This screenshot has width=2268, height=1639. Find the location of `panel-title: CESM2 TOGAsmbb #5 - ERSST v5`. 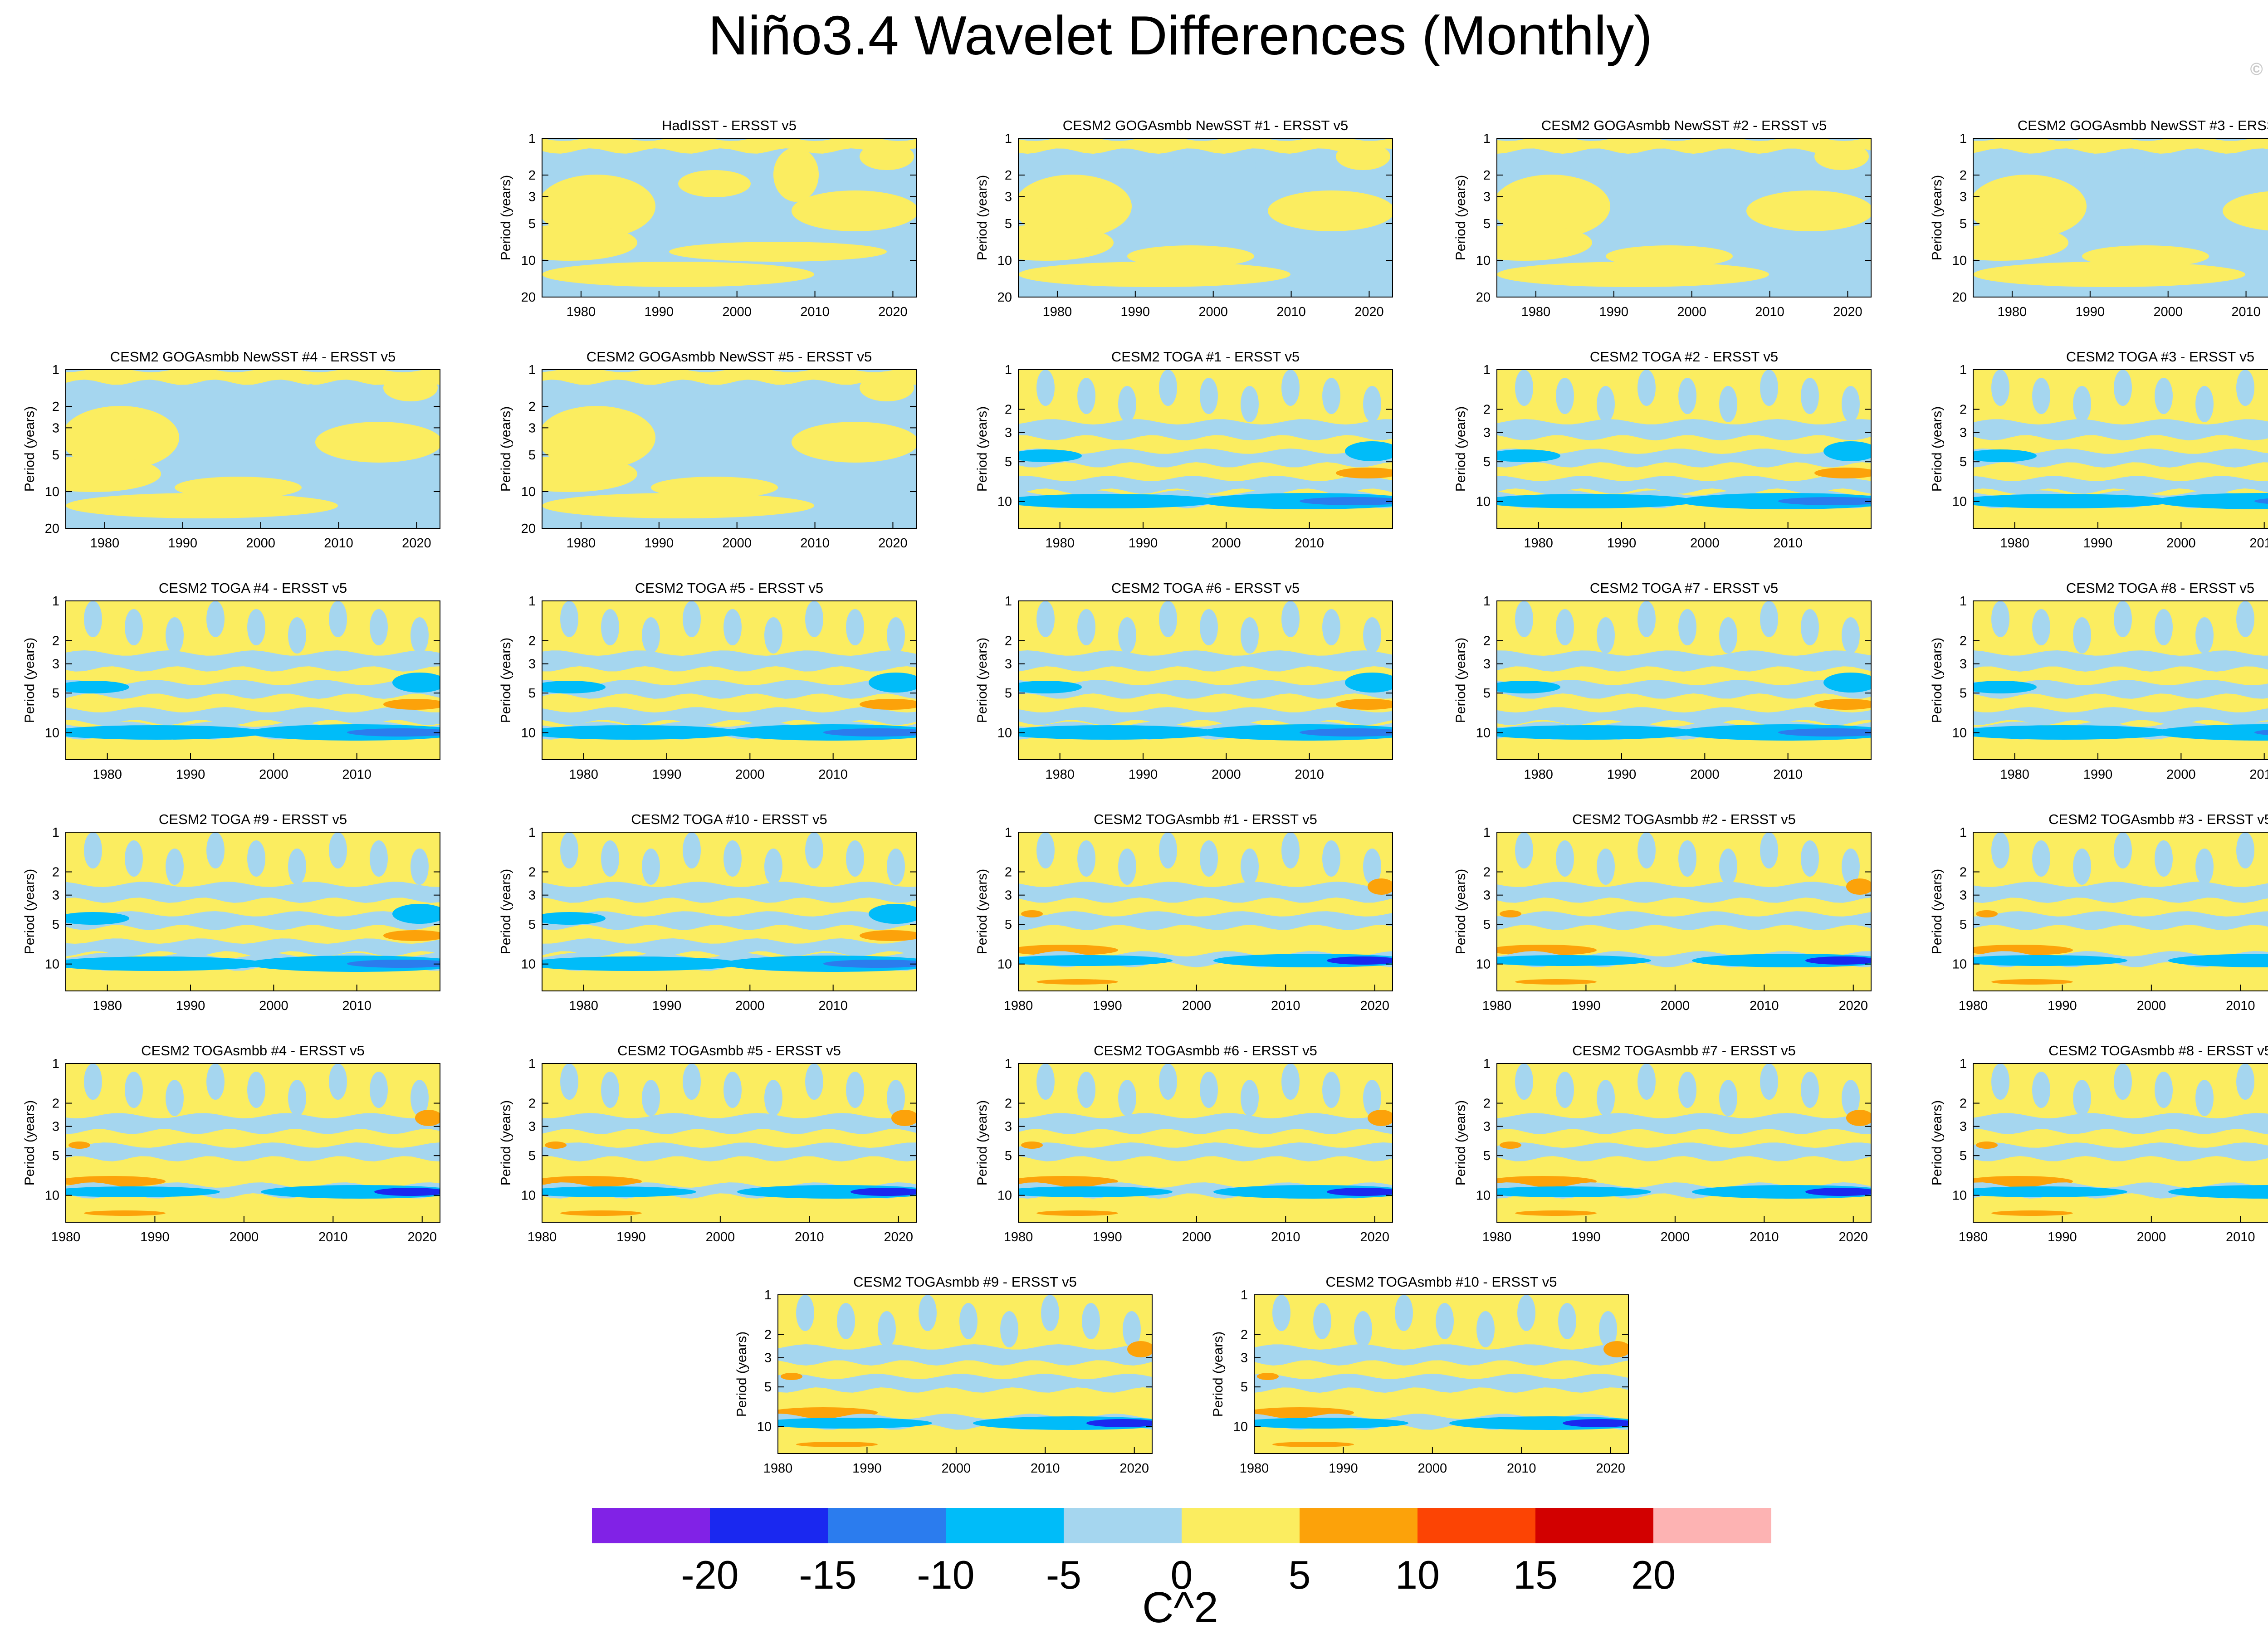

panel-title: CESM2 TOGAsmbb #5 - ERSST v5 is located at coordinates (729, 1051).